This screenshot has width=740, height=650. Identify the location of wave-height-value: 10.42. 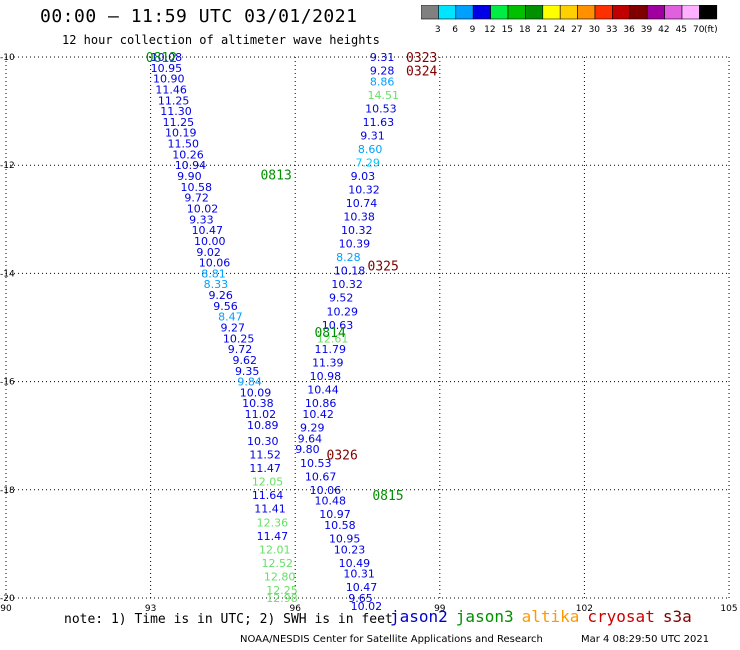
(318, 414).